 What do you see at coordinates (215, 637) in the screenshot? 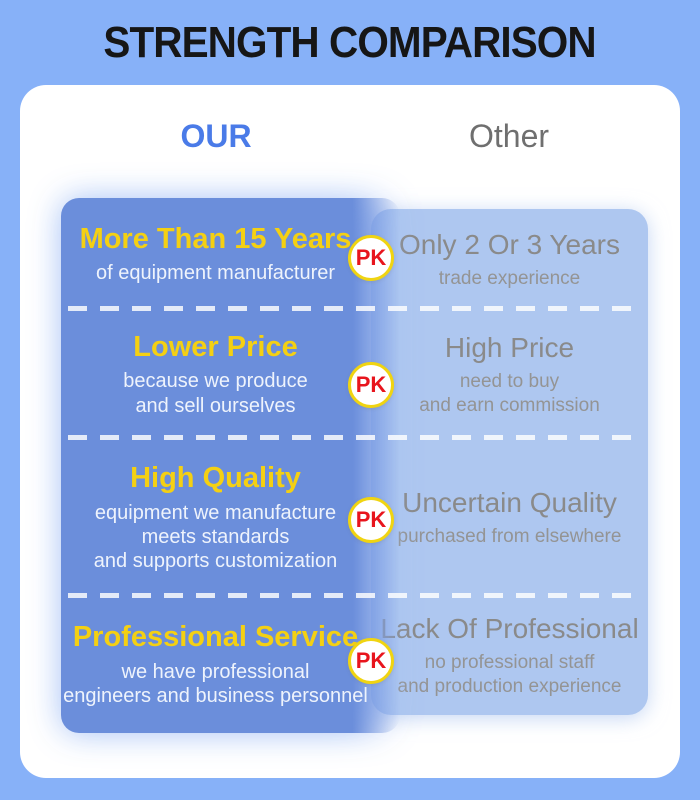
I see `our-row-title: Professional Service` at bounding box center [215, 637].